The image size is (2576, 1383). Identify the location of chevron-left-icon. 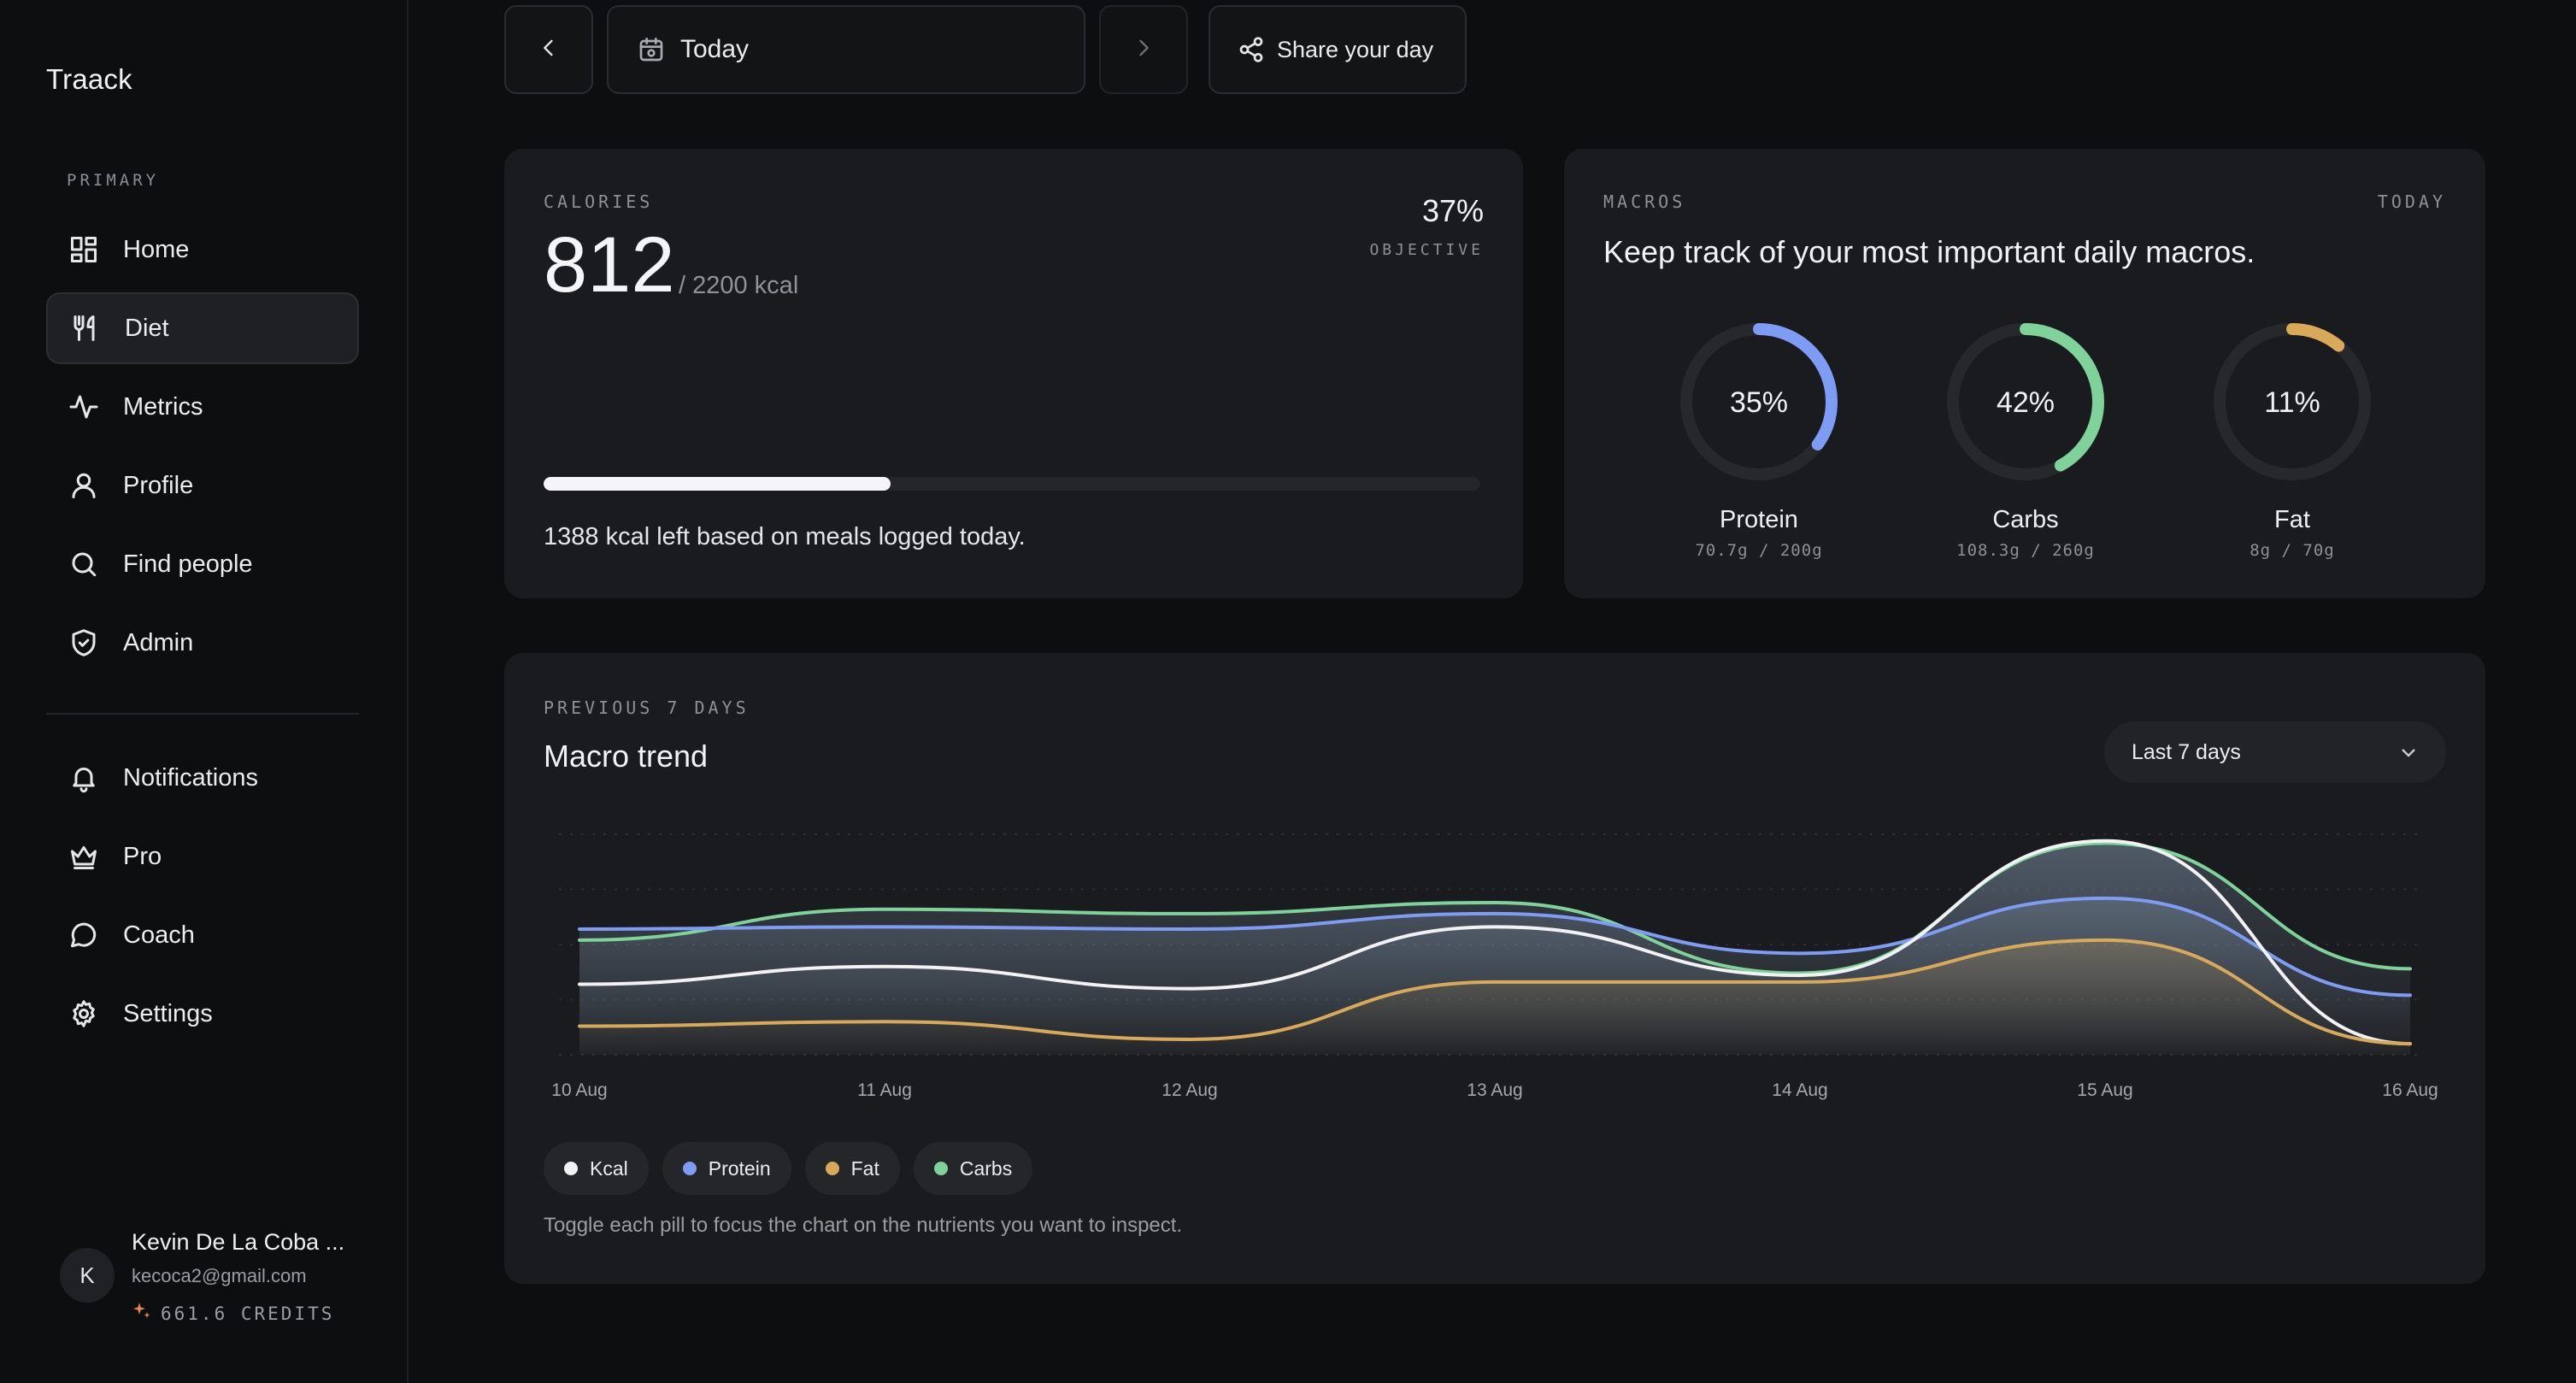
(549, 50).